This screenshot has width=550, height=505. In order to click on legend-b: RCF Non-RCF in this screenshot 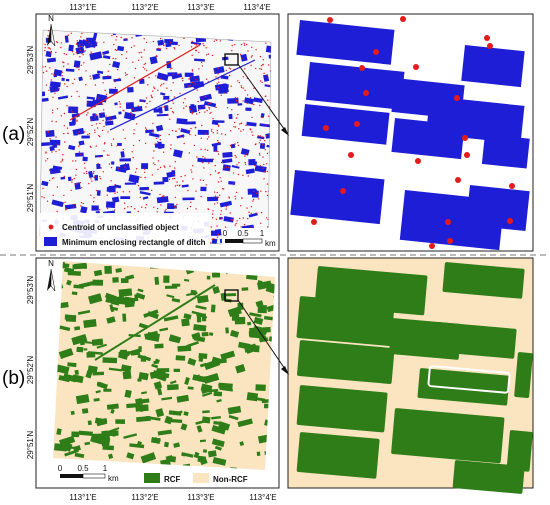, I will do `click(196, 478)`.